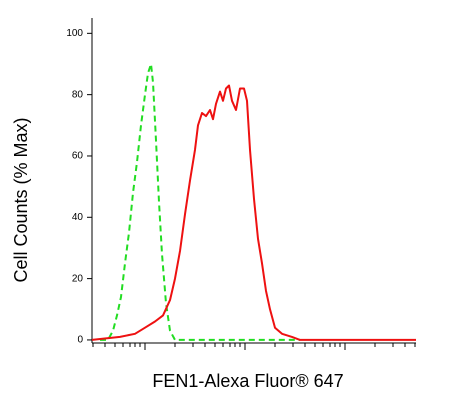 The height and width of the screenshot is (405, 470). What do you see at coordinates (80, 340) in the screenshot?
I see `y-tick-label: 0` at bounding box center [80, 340].